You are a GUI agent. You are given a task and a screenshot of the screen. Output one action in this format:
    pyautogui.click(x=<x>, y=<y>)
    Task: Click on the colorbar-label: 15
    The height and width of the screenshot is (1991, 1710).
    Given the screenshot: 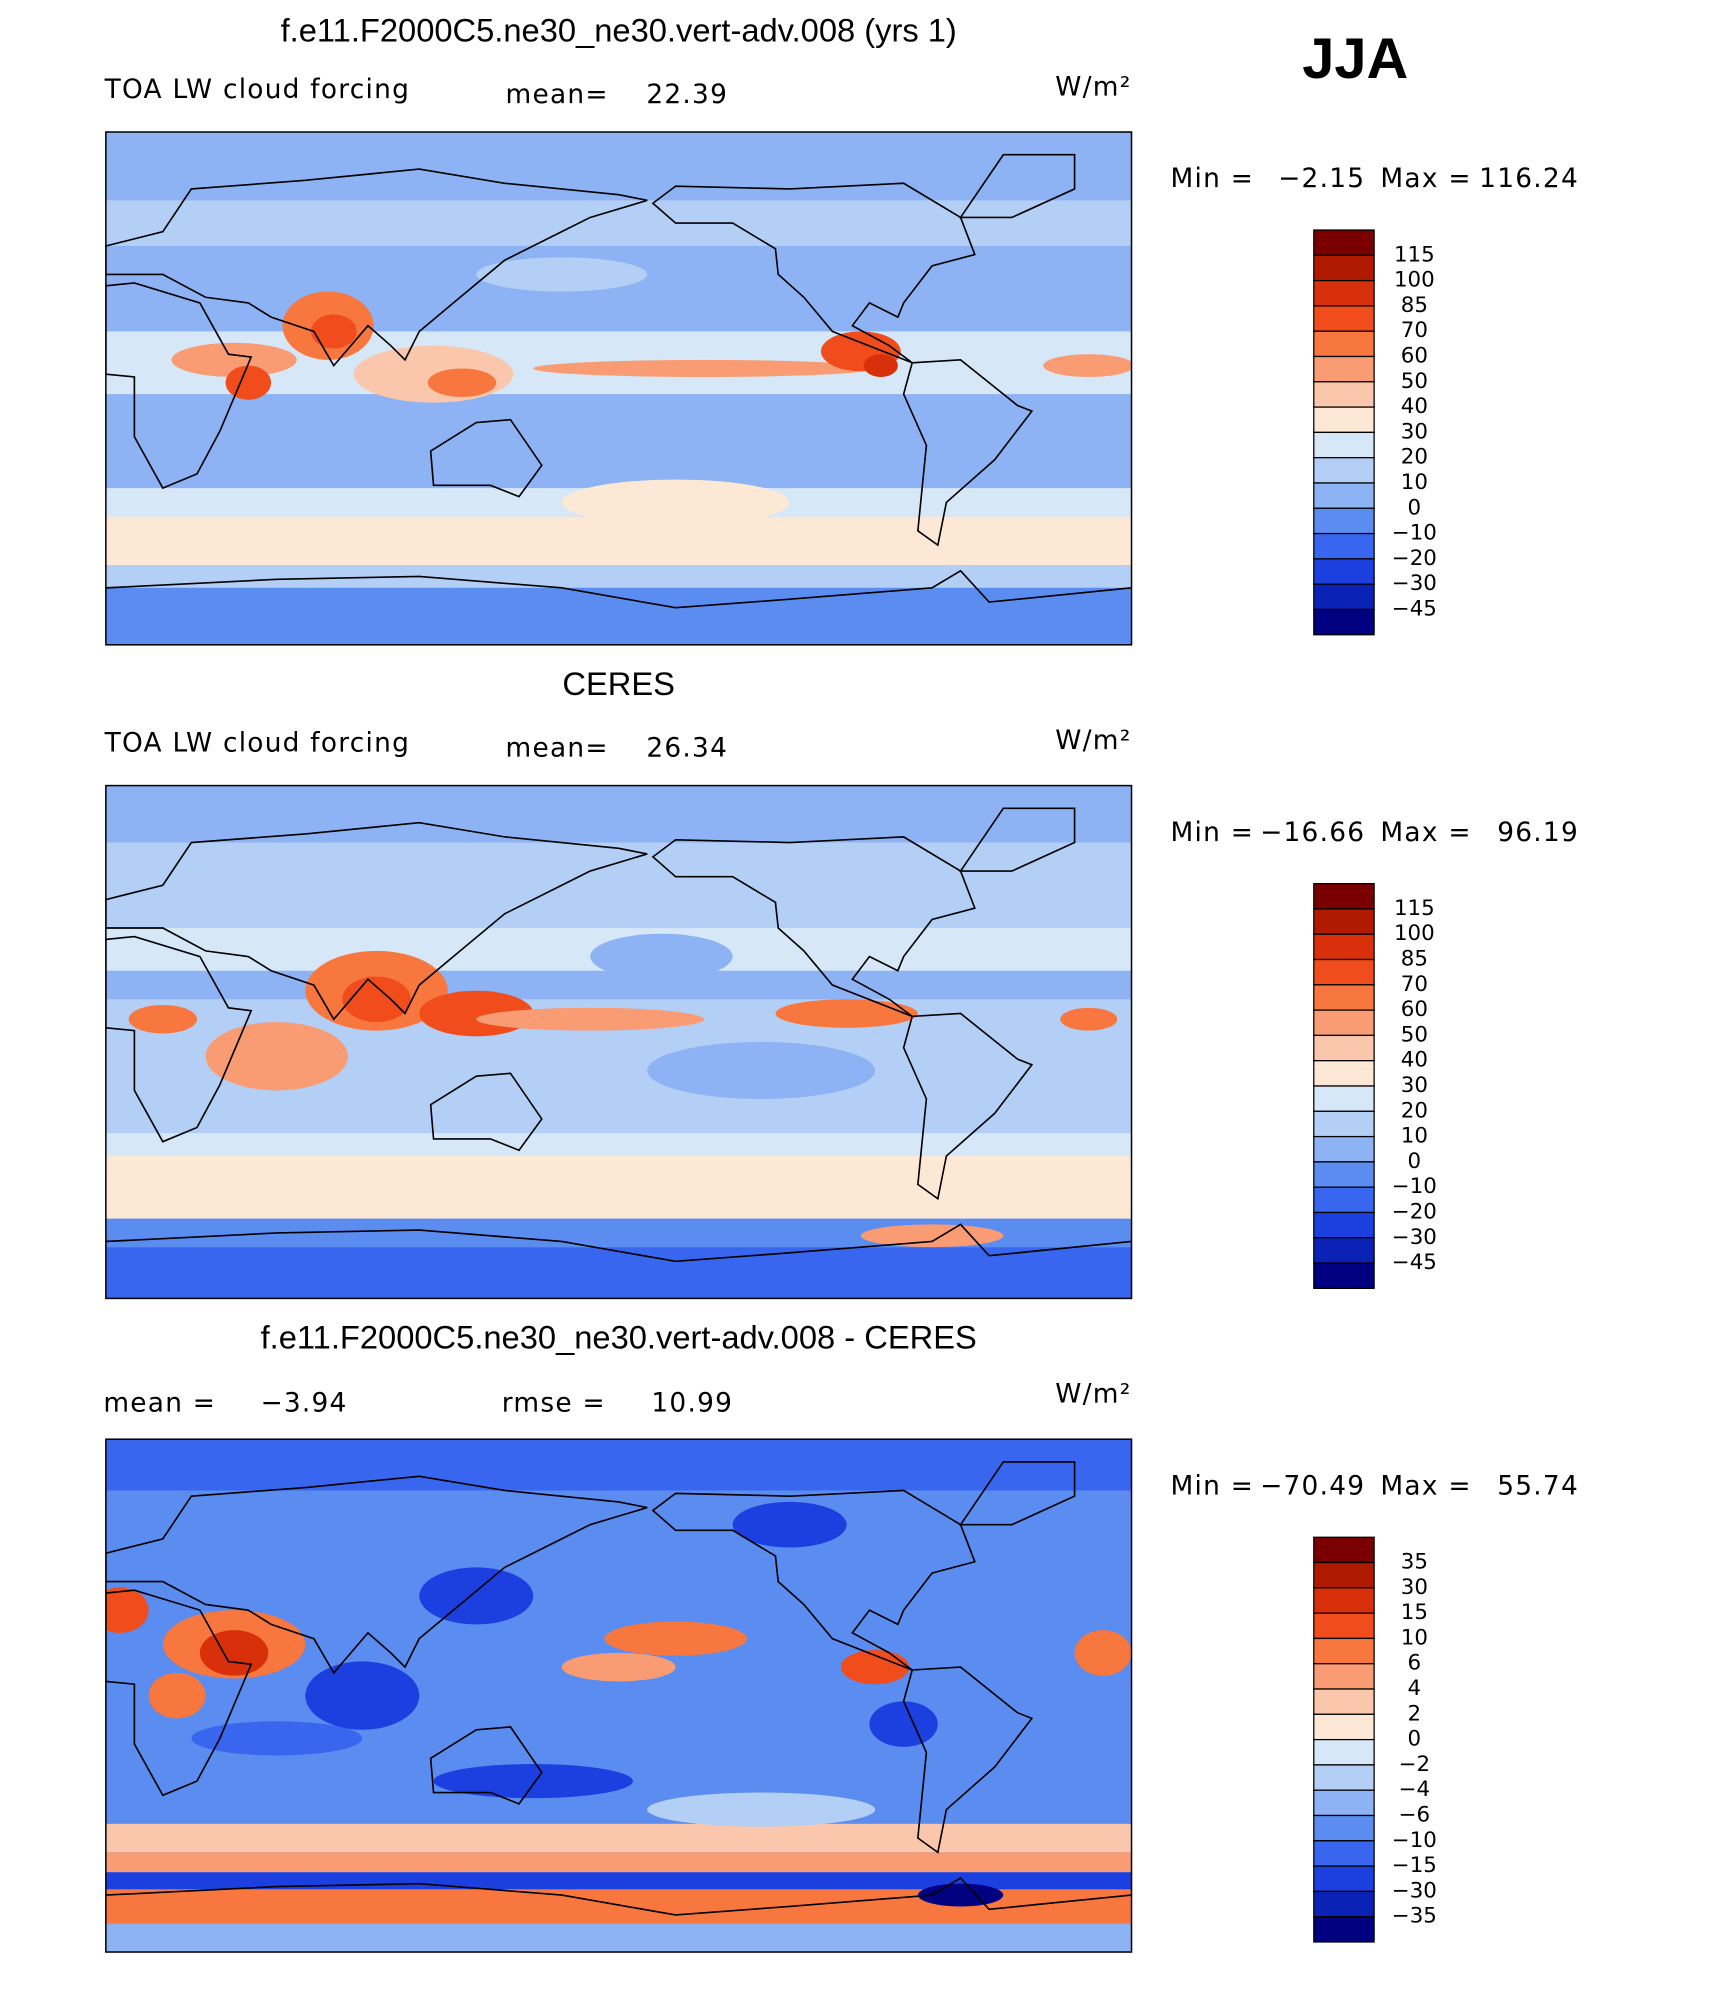 What is the action you would take?
    pyautogui.click(x=1414, y=1612)
    